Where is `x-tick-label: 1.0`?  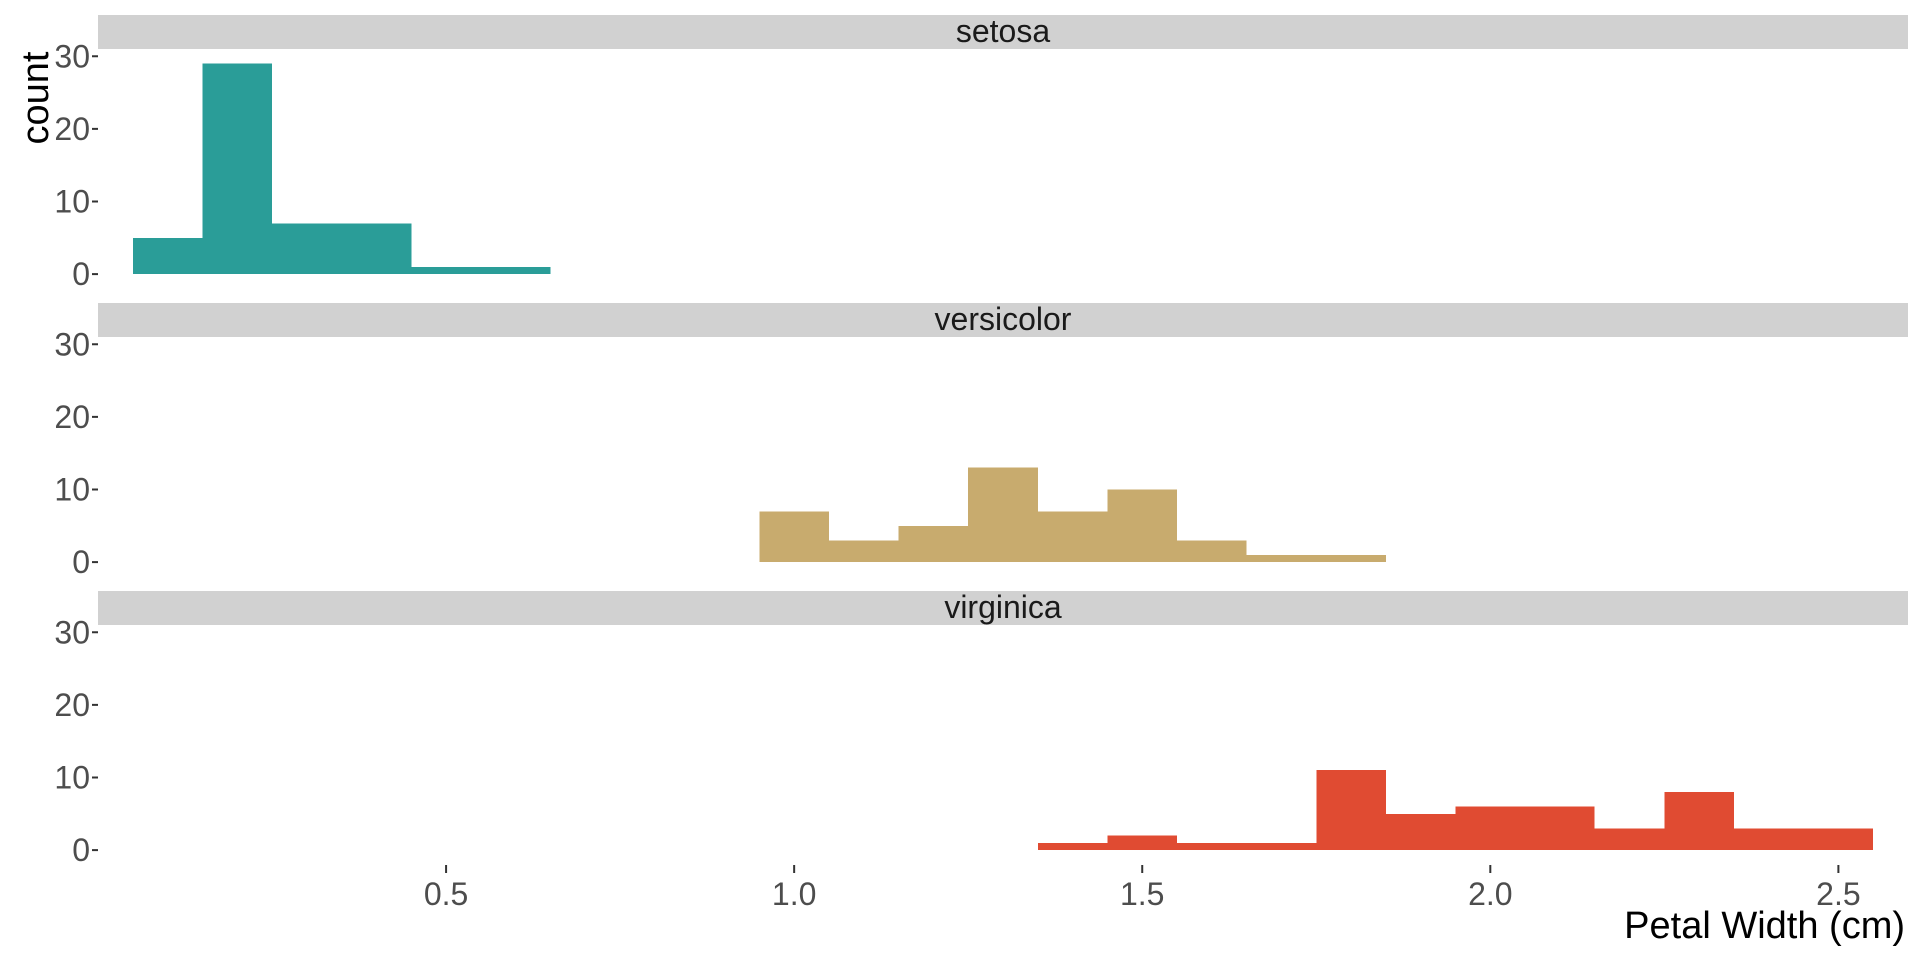
x-tick-label: 1.0 is located at coordinates (794, 894).